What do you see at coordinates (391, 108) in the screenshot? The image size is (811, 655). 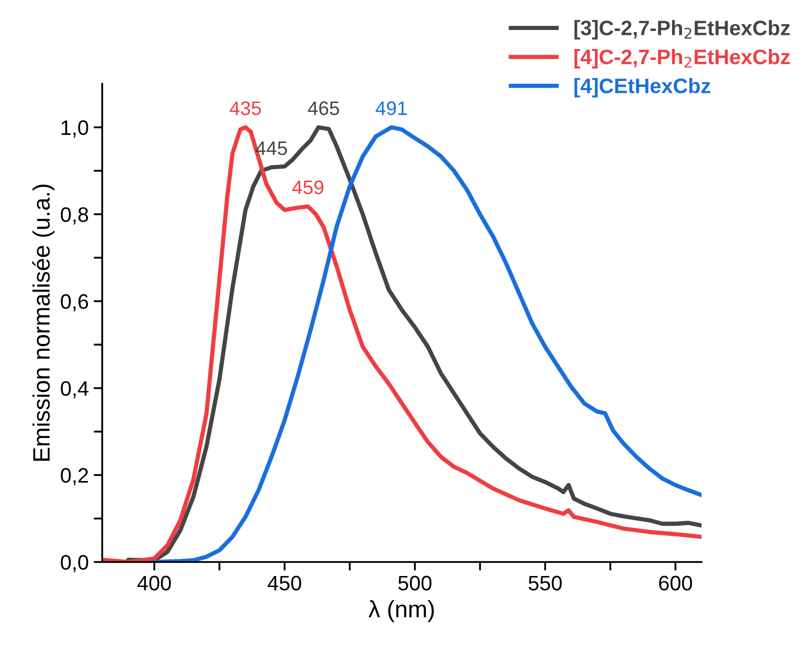 I see `annotation: 491` at bounding box center [391, 108].